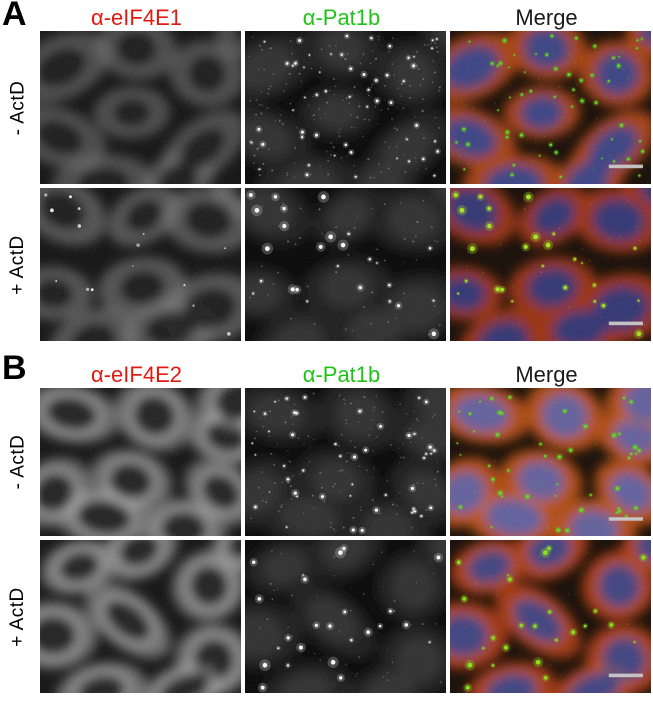  Describe the element at coordinates (14, 16) in the screenshot. I see `panel-a-letter: A` at that location.